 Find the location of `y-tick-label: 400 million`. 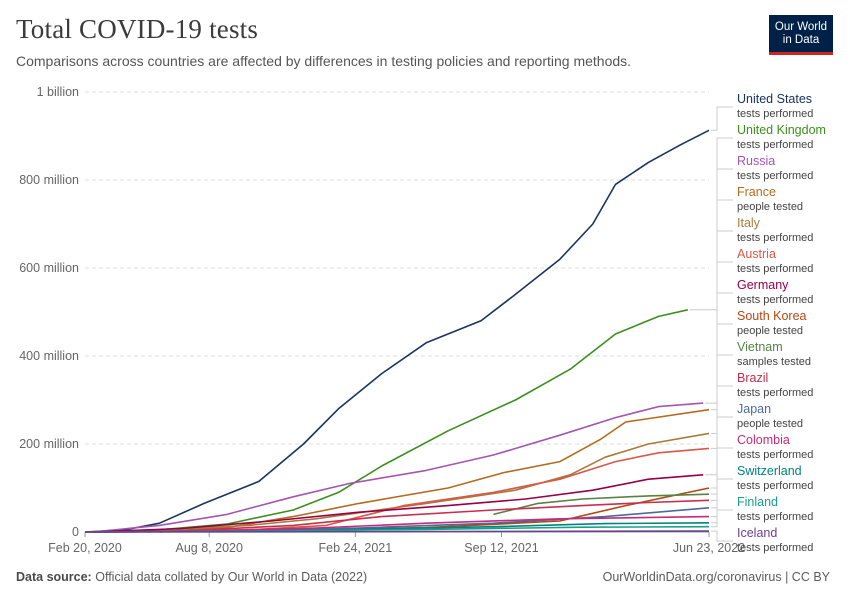

y-tick-label: 400 million is located at coordinates (49, 356).